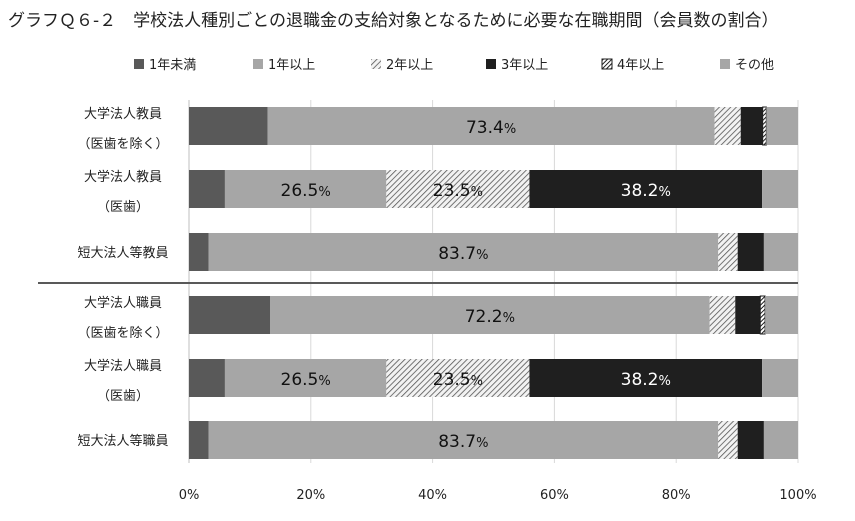 This screenshot has height=521, width=855. What do you see at coordinates (498, 495) in the screenshot?
I see `x-axis-ticks: 0% 20% 40% 60% 80% 100%` at bounding box center [498, 495].